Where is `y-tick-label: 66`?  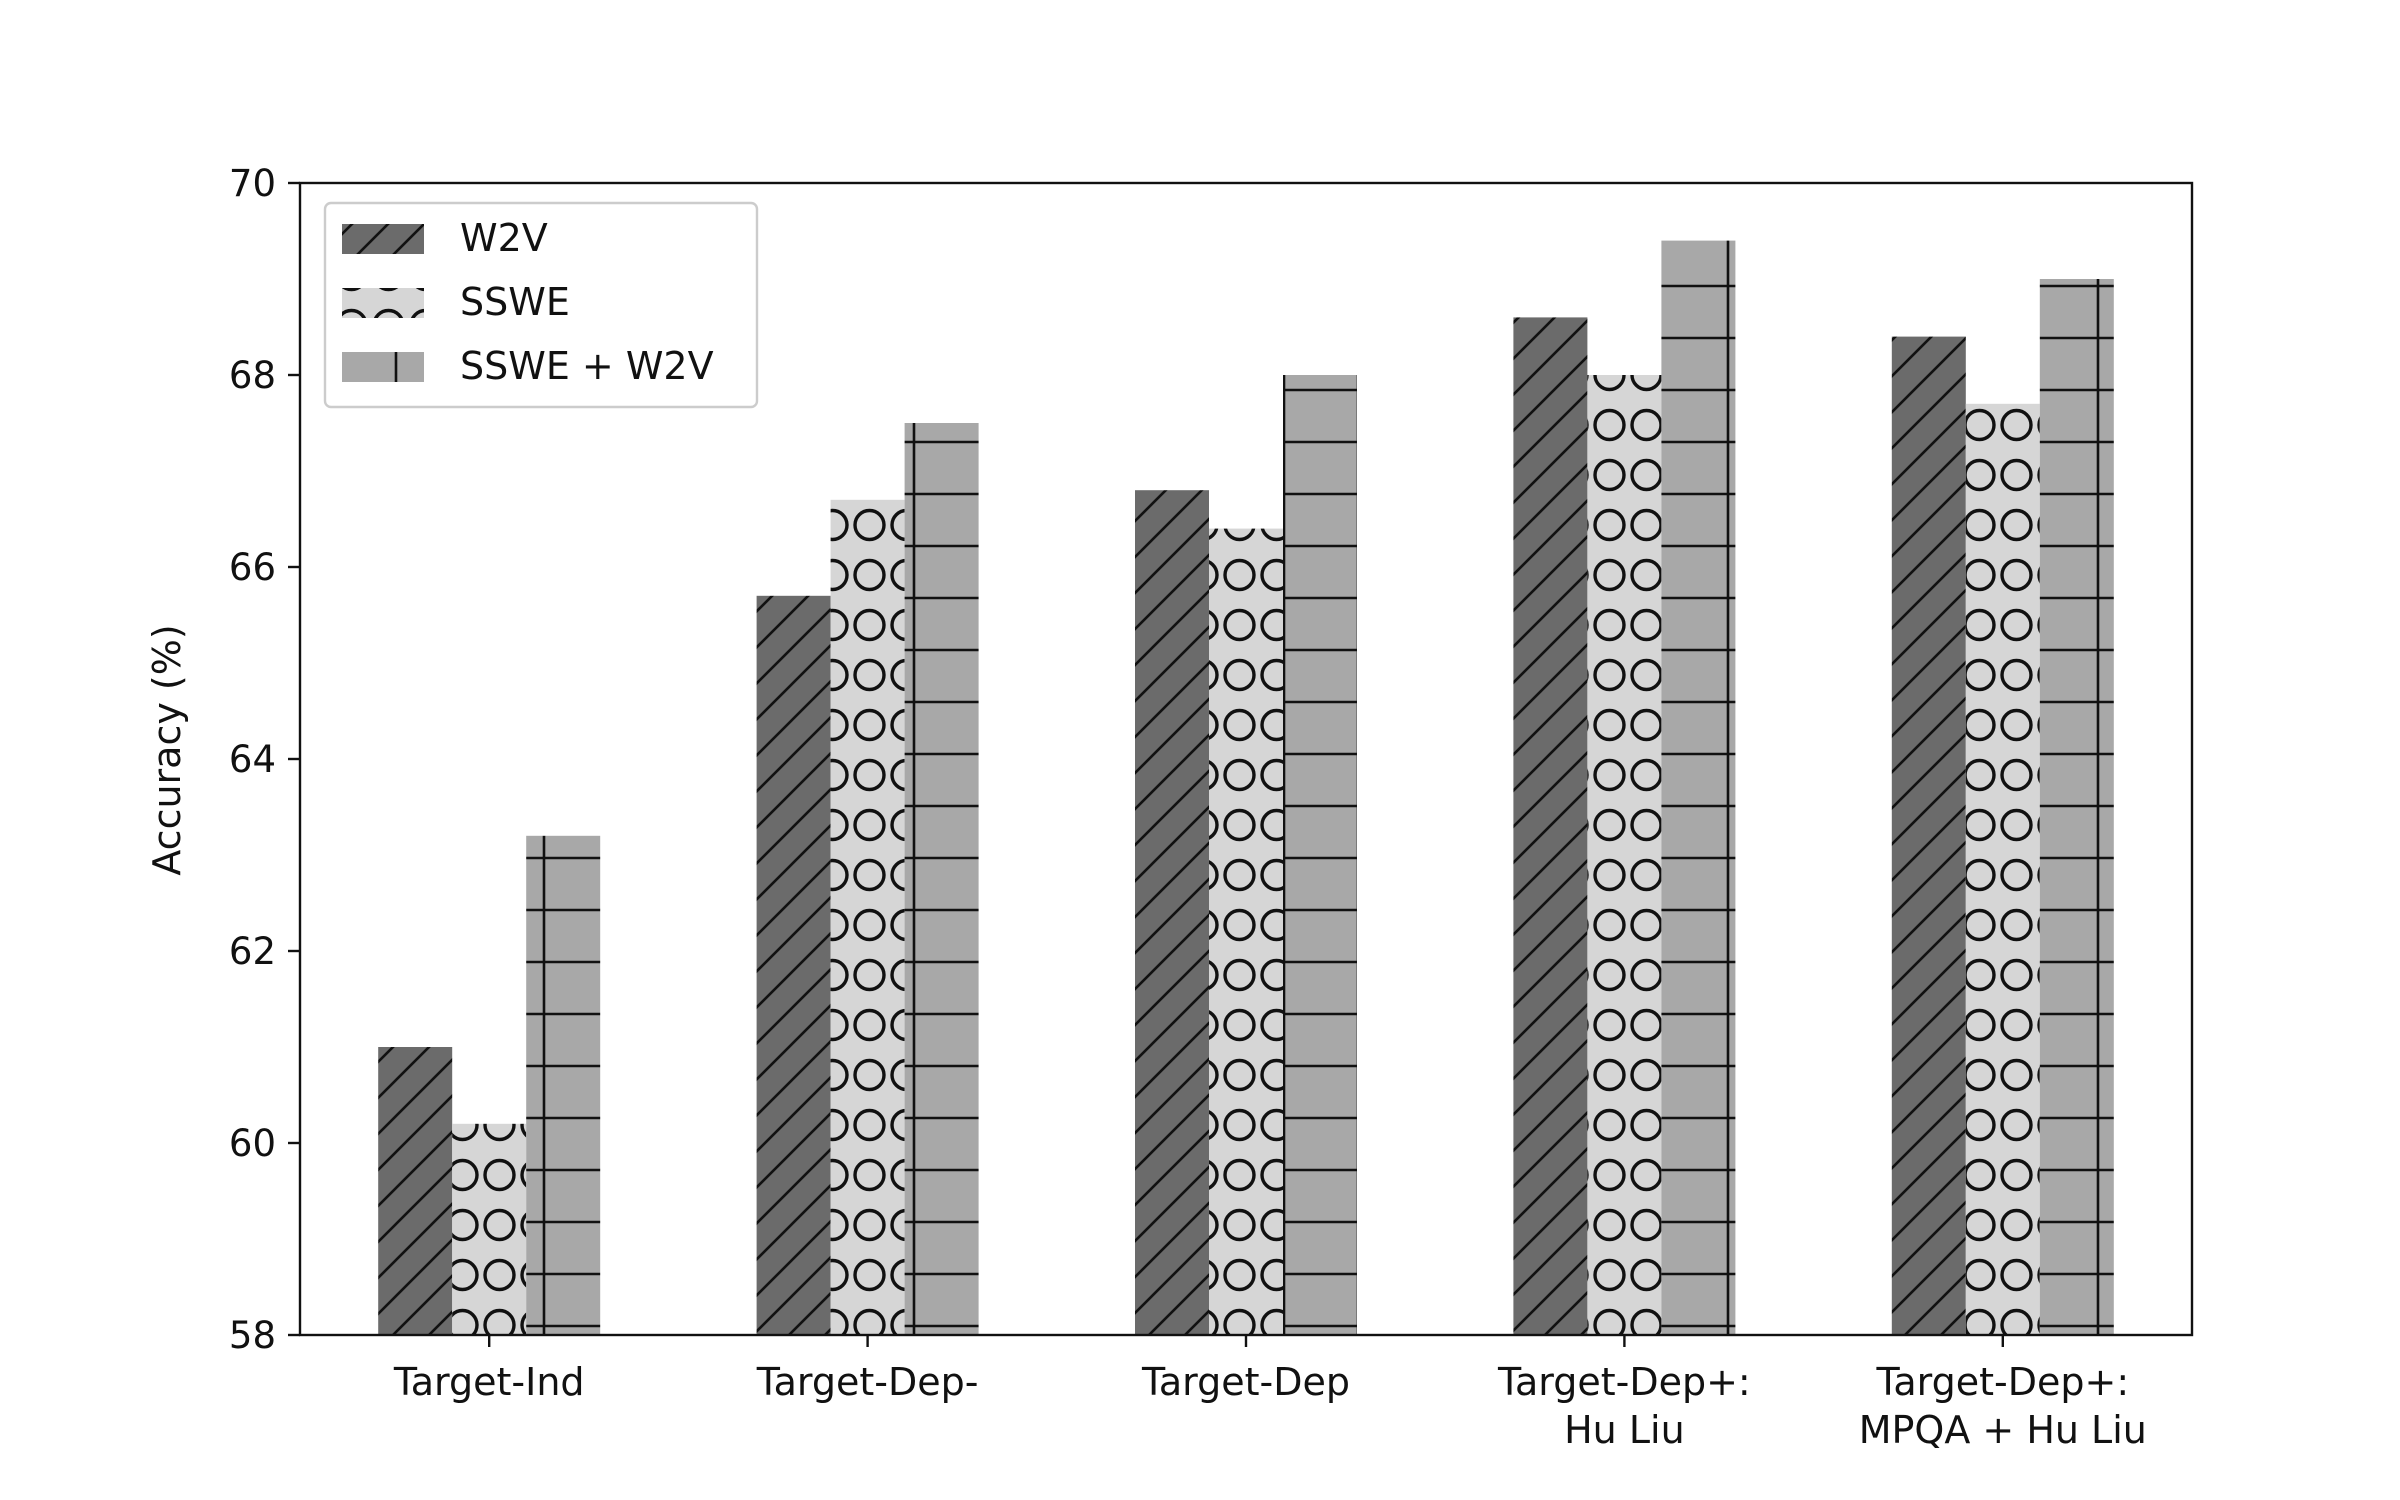 y-tick-label: 66 is located at coordinates (252, 567).